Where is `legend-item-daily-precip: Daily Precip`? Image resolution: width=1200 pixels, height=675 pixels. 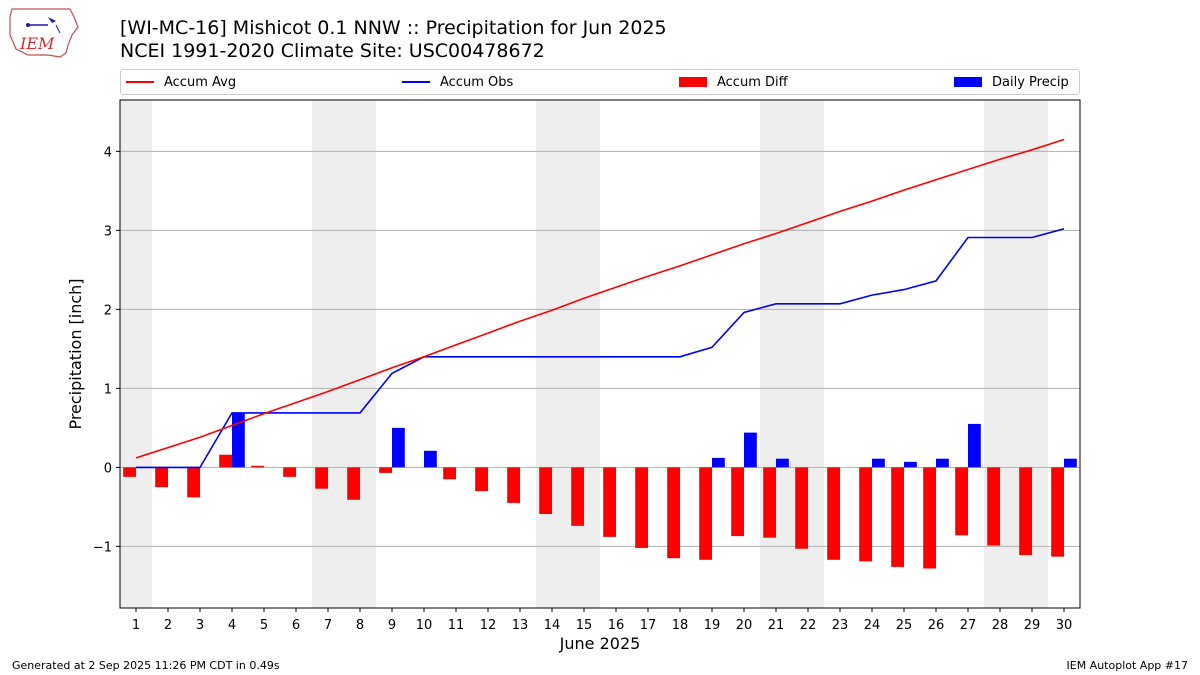 legend-item-daily-precip: Daily Precip is located at coordinates (1011, 82).